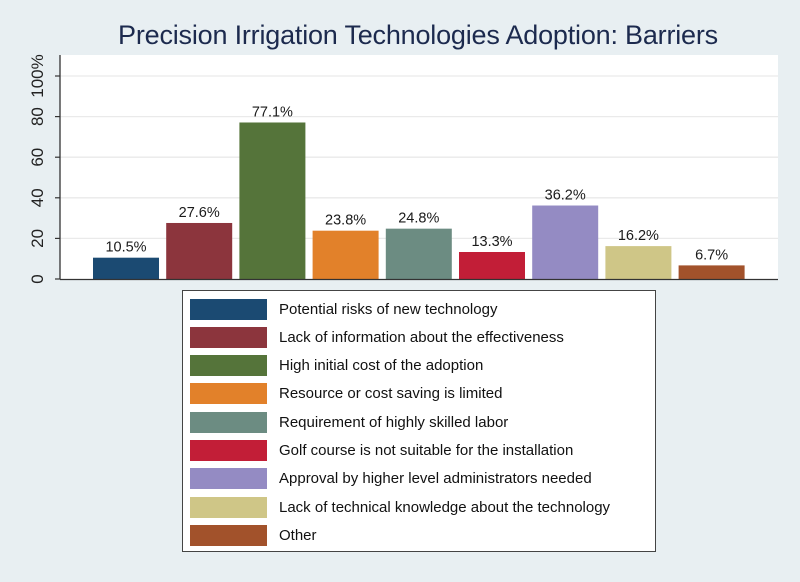 This screenshot has width=800, height=582. I want to click on legend-label: High initial cost of the adoption, so click(381, 366).